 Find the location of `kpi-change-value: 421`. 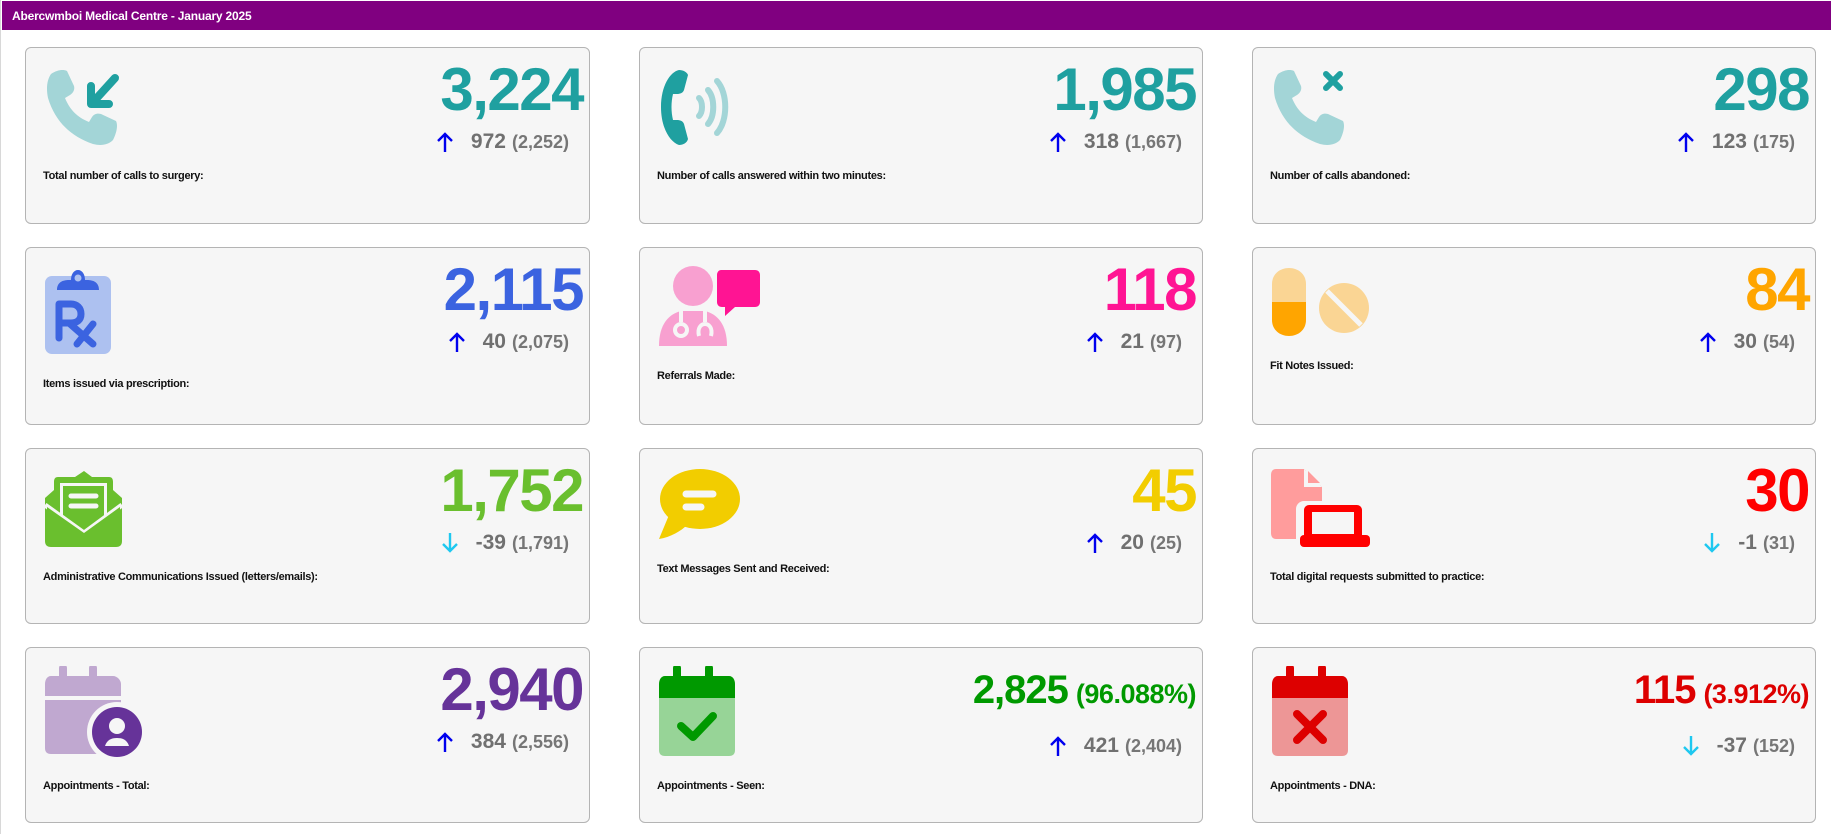

kpi-change-value: 421 is located at coordinates (1101, 745).